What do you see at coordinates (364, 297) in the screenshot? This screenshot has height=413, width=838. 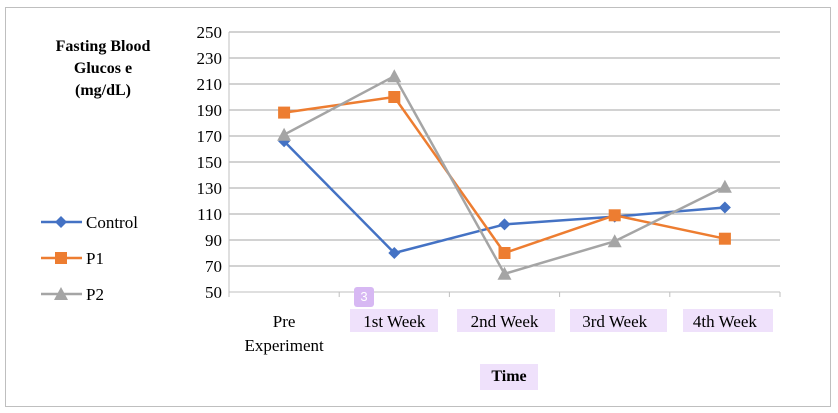 I see `annotation-badge: 3` at bounding box center [364, 297].